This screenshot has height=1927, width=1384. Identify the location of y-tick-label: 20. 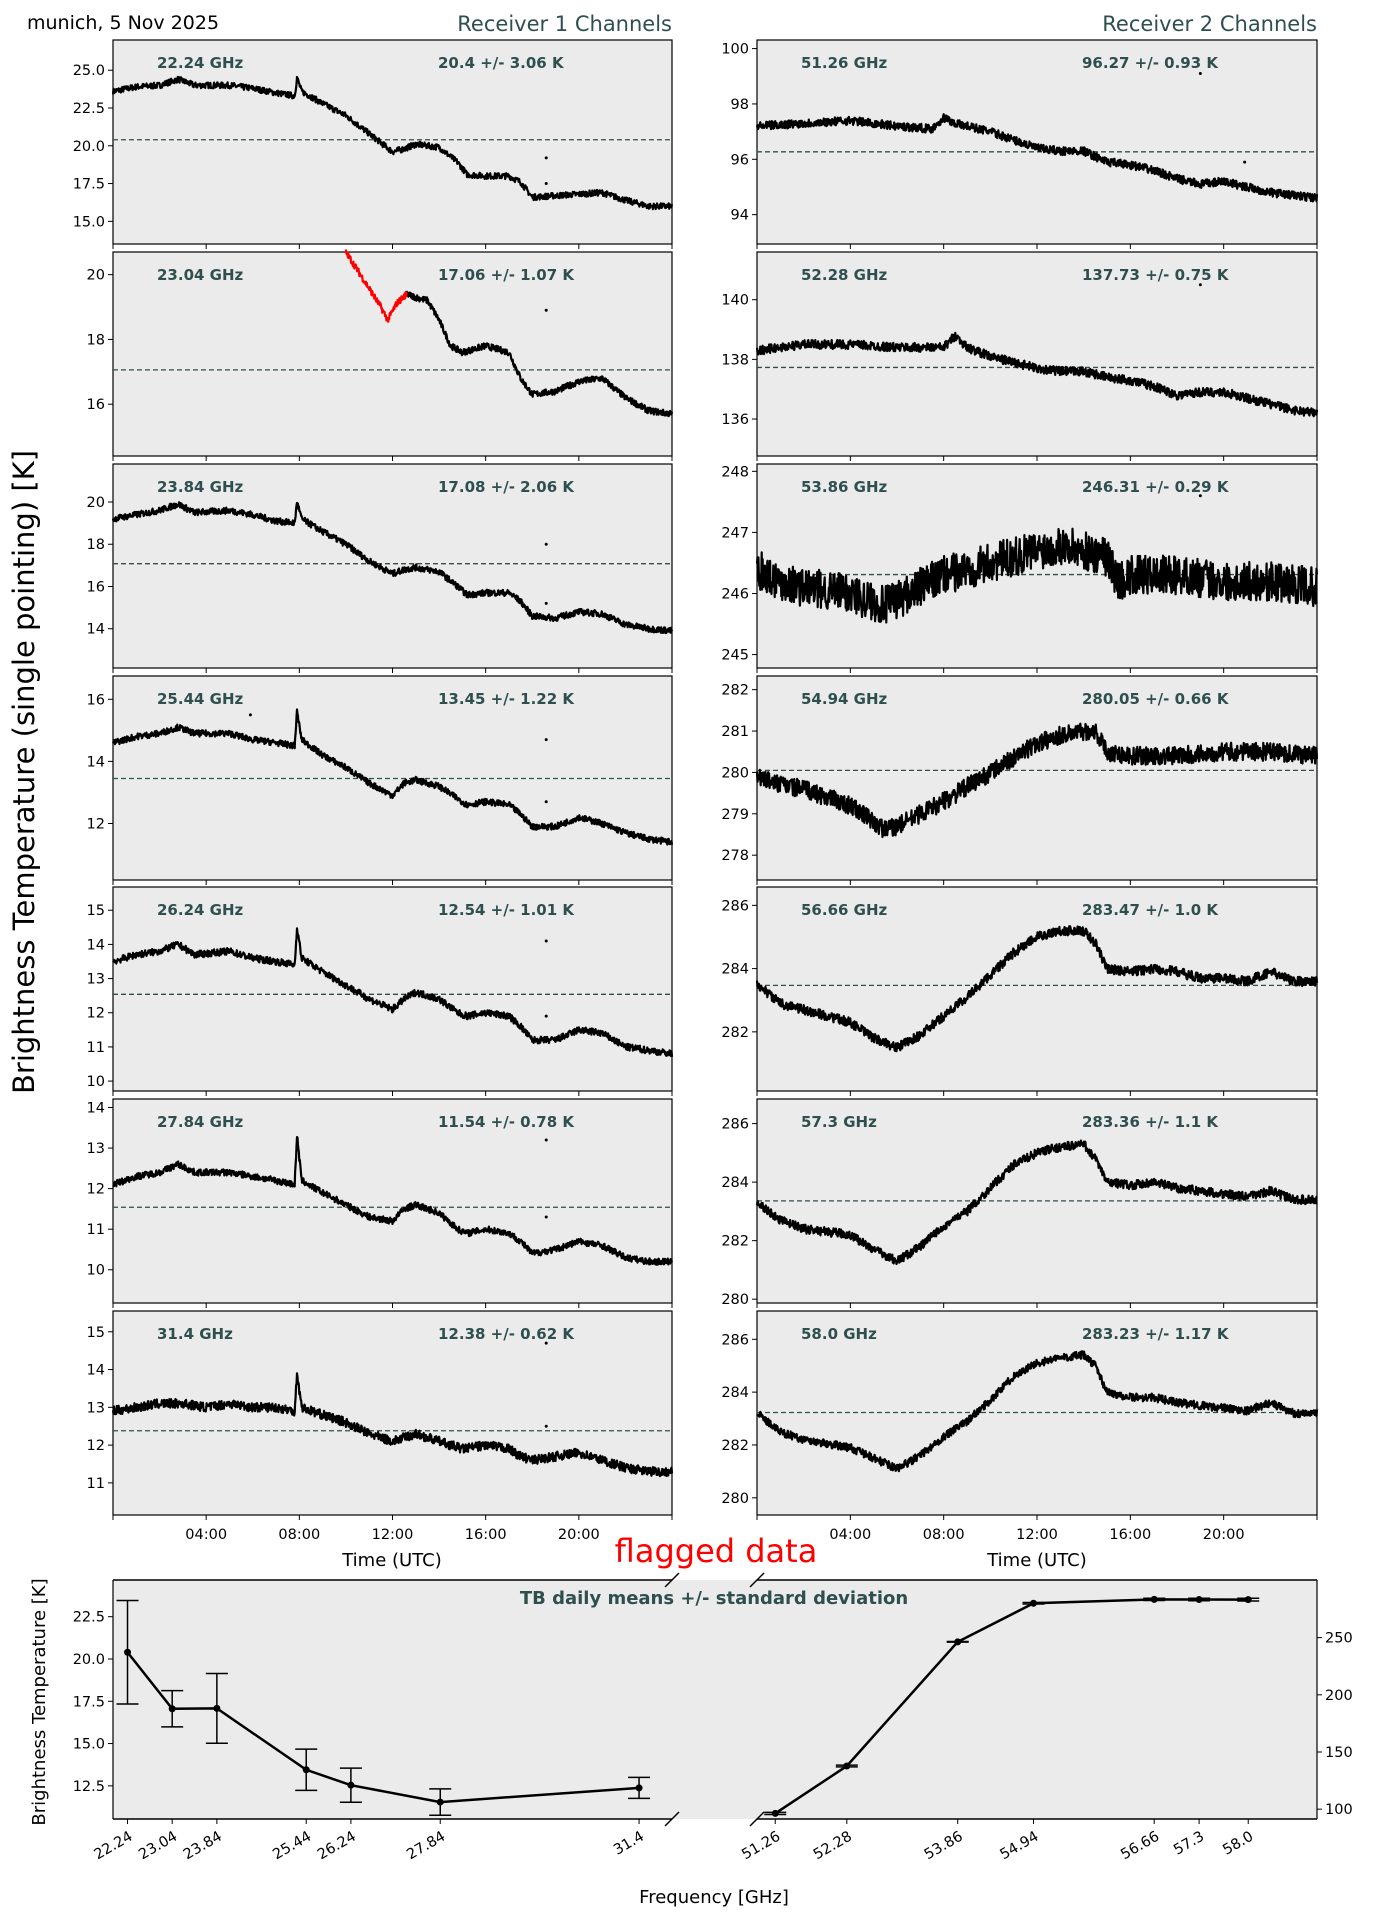
(96, 276).